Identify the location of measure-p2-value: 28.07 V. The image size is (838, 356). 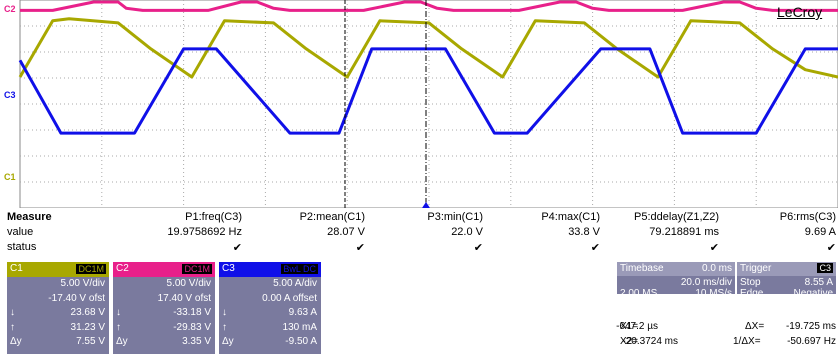
(346, 232).